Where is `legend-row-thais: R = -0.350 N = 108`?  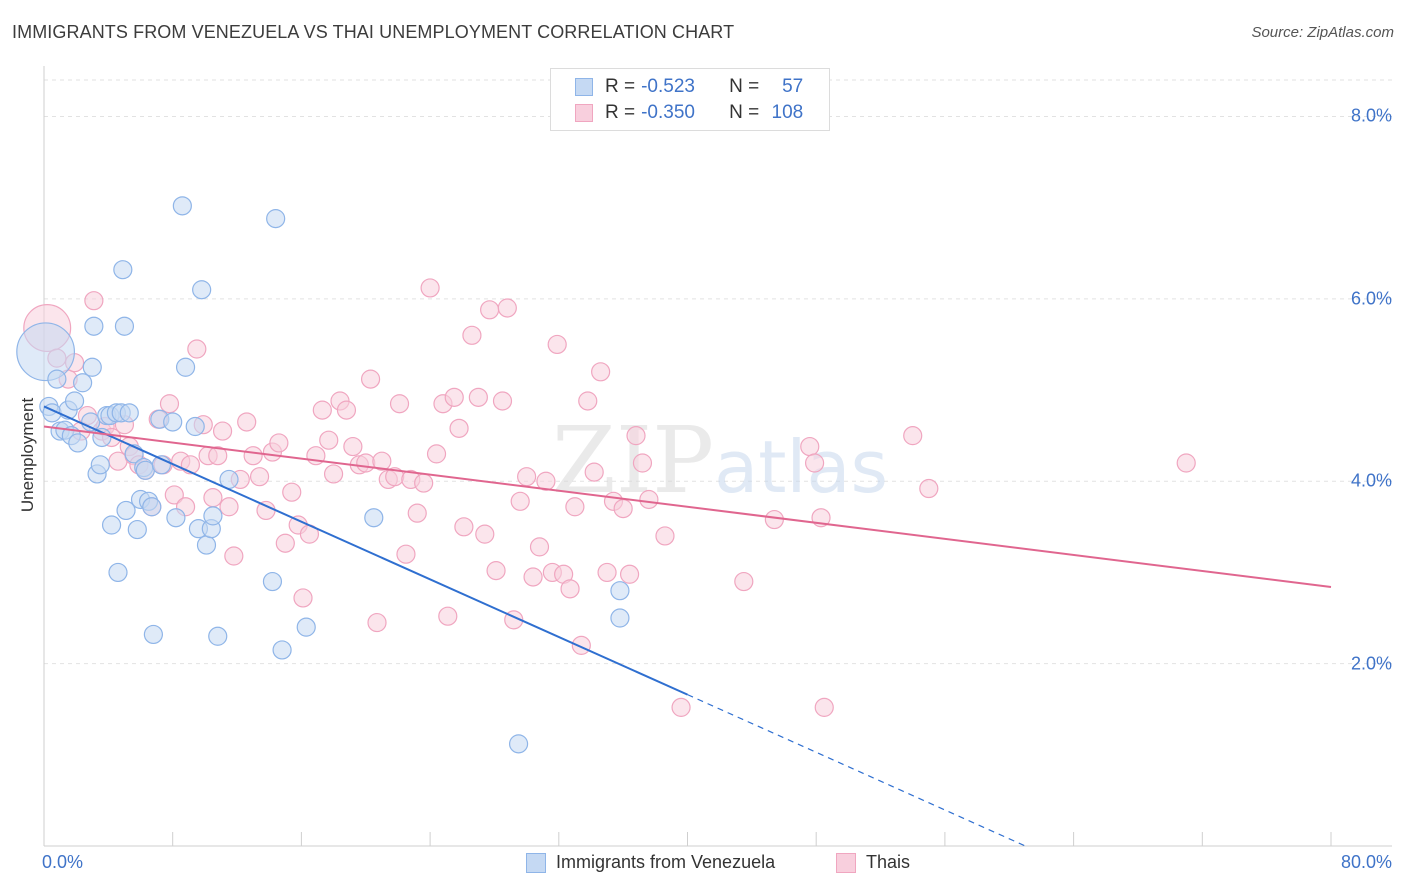
legend-row-thais: R = -0.350 N = 108 is located at coordinates (689, 113).